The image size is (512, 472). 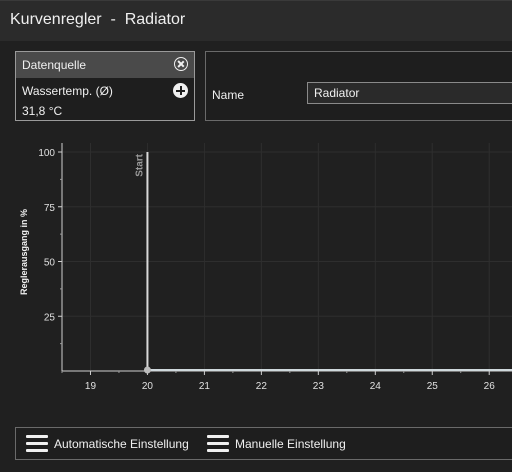 What do you see at coordinates (67, 91) in the screenshot?
I see `datasource-source-label: Wassertemp. (Ø)` at bounding box center [67, 91].